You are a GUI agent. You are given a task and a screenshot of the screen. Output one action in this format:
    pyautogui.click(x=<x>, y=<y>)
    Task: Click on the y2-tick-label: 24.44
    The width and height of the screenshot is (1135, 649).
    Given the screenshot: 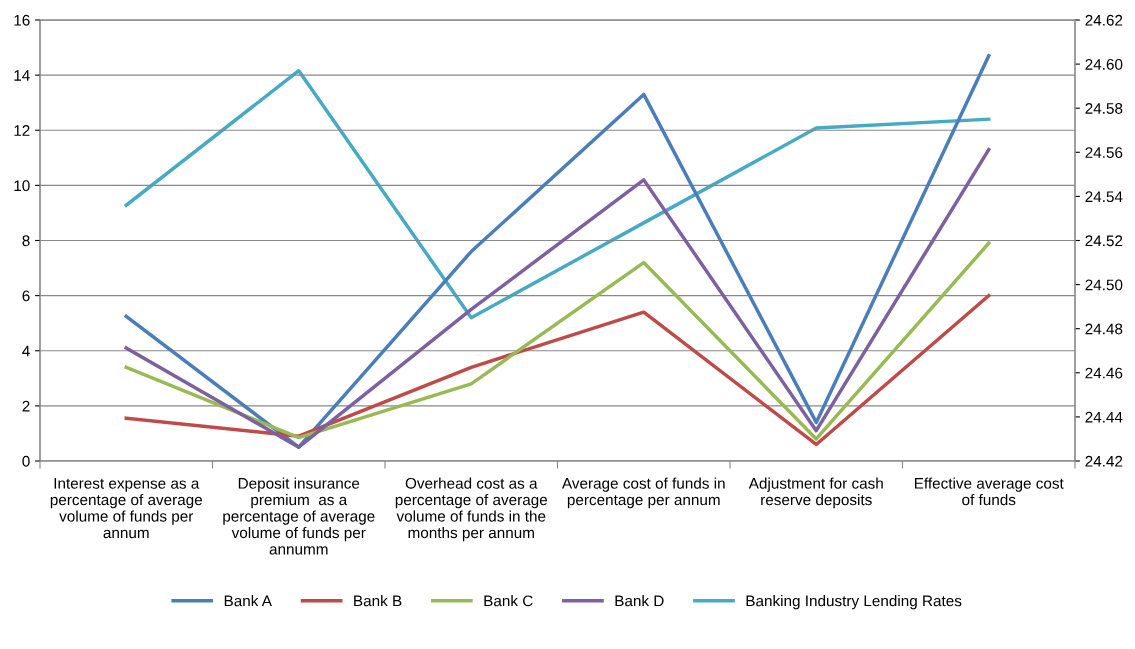 What is the action you would take?
    pyautogui.click(x=1104, y=417)
    